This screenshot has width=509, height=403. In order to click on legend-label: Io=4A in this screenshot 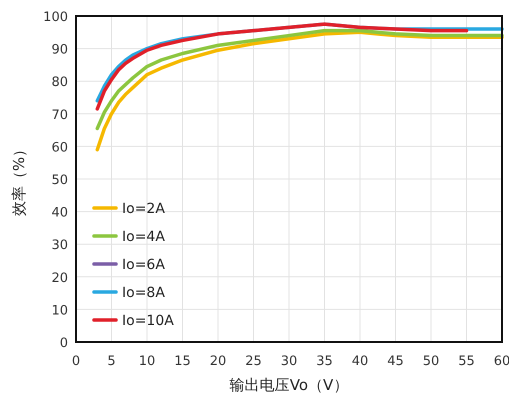, I will do `click(144, 237)`.